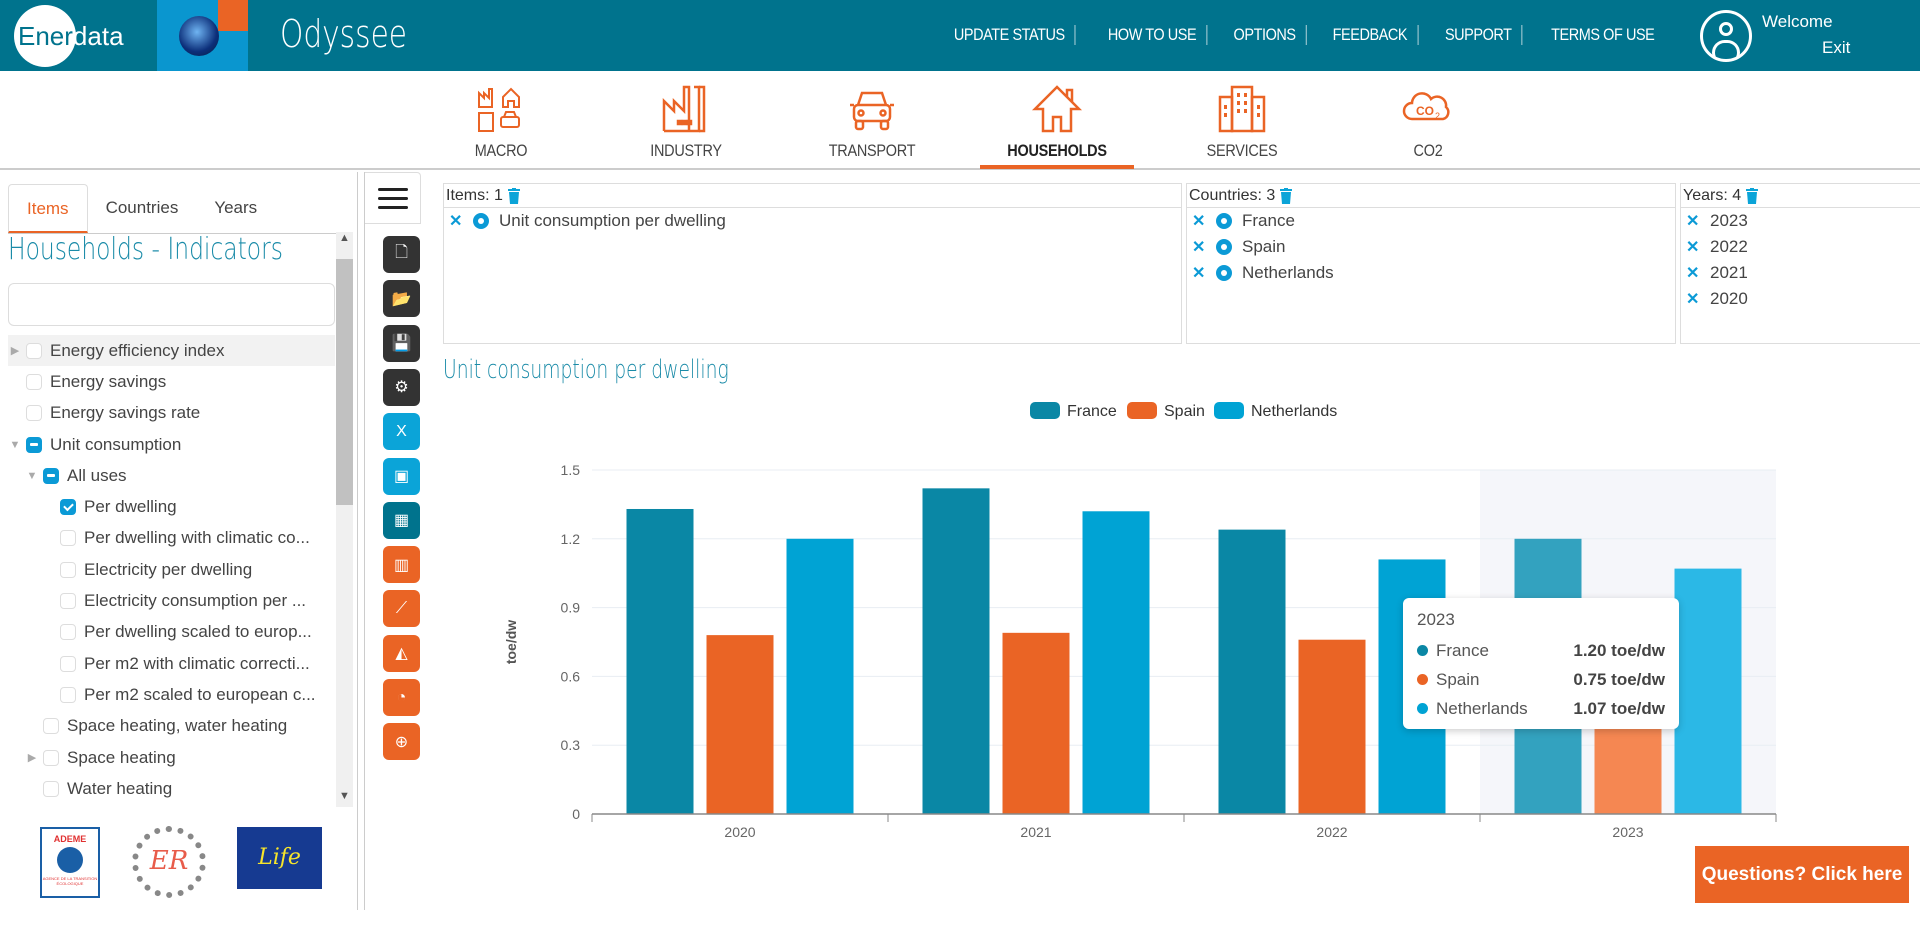 This screenshot has width=1920, height=952. Describe the element at coordinates (401, 432) in the screenshot. I see `excel-export-icon: X` at that location.